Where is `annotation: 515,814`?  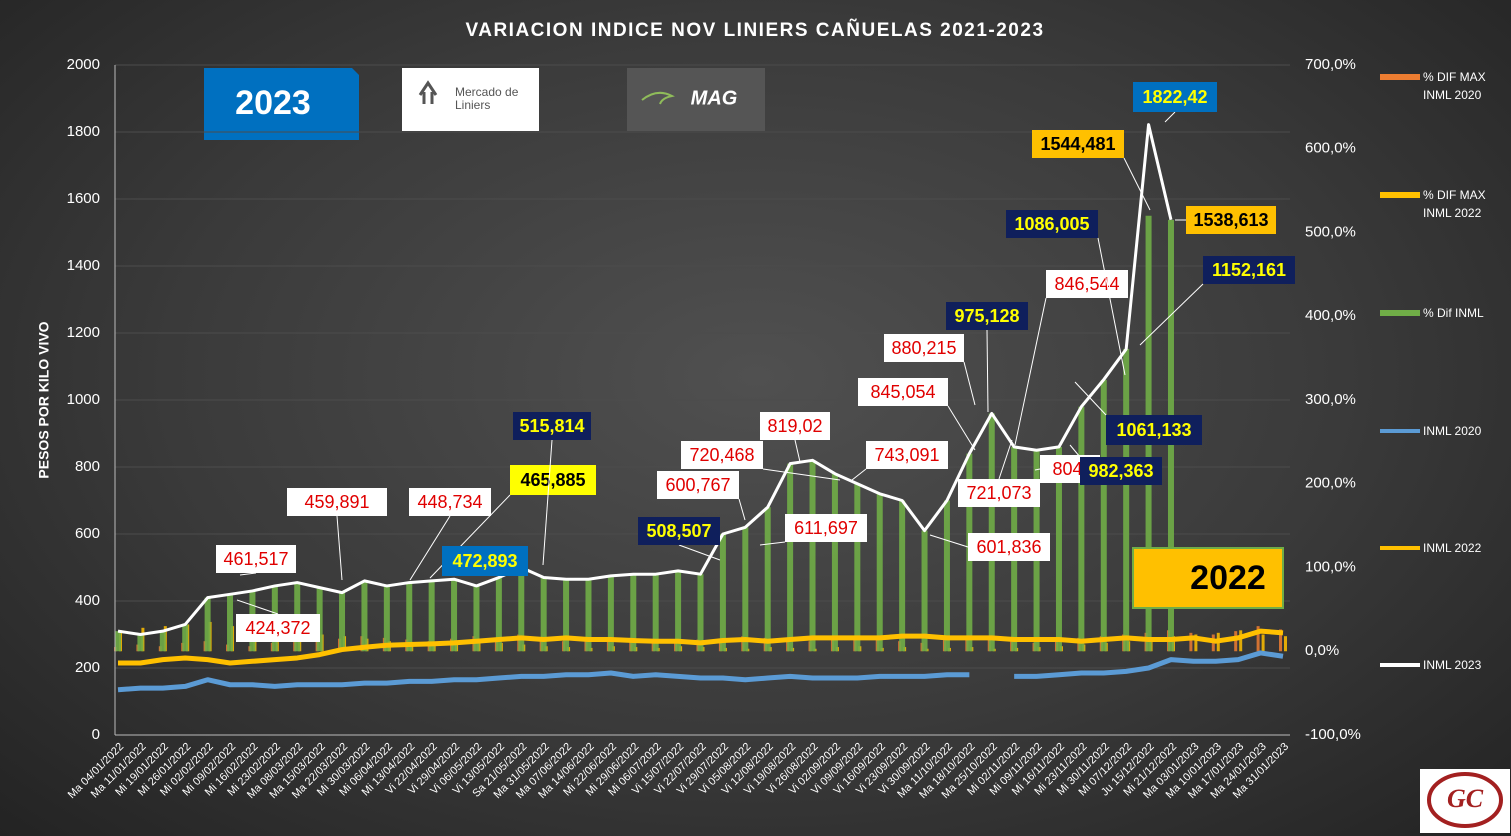
annotation: 515,814 is located at coordinates (552, 489).